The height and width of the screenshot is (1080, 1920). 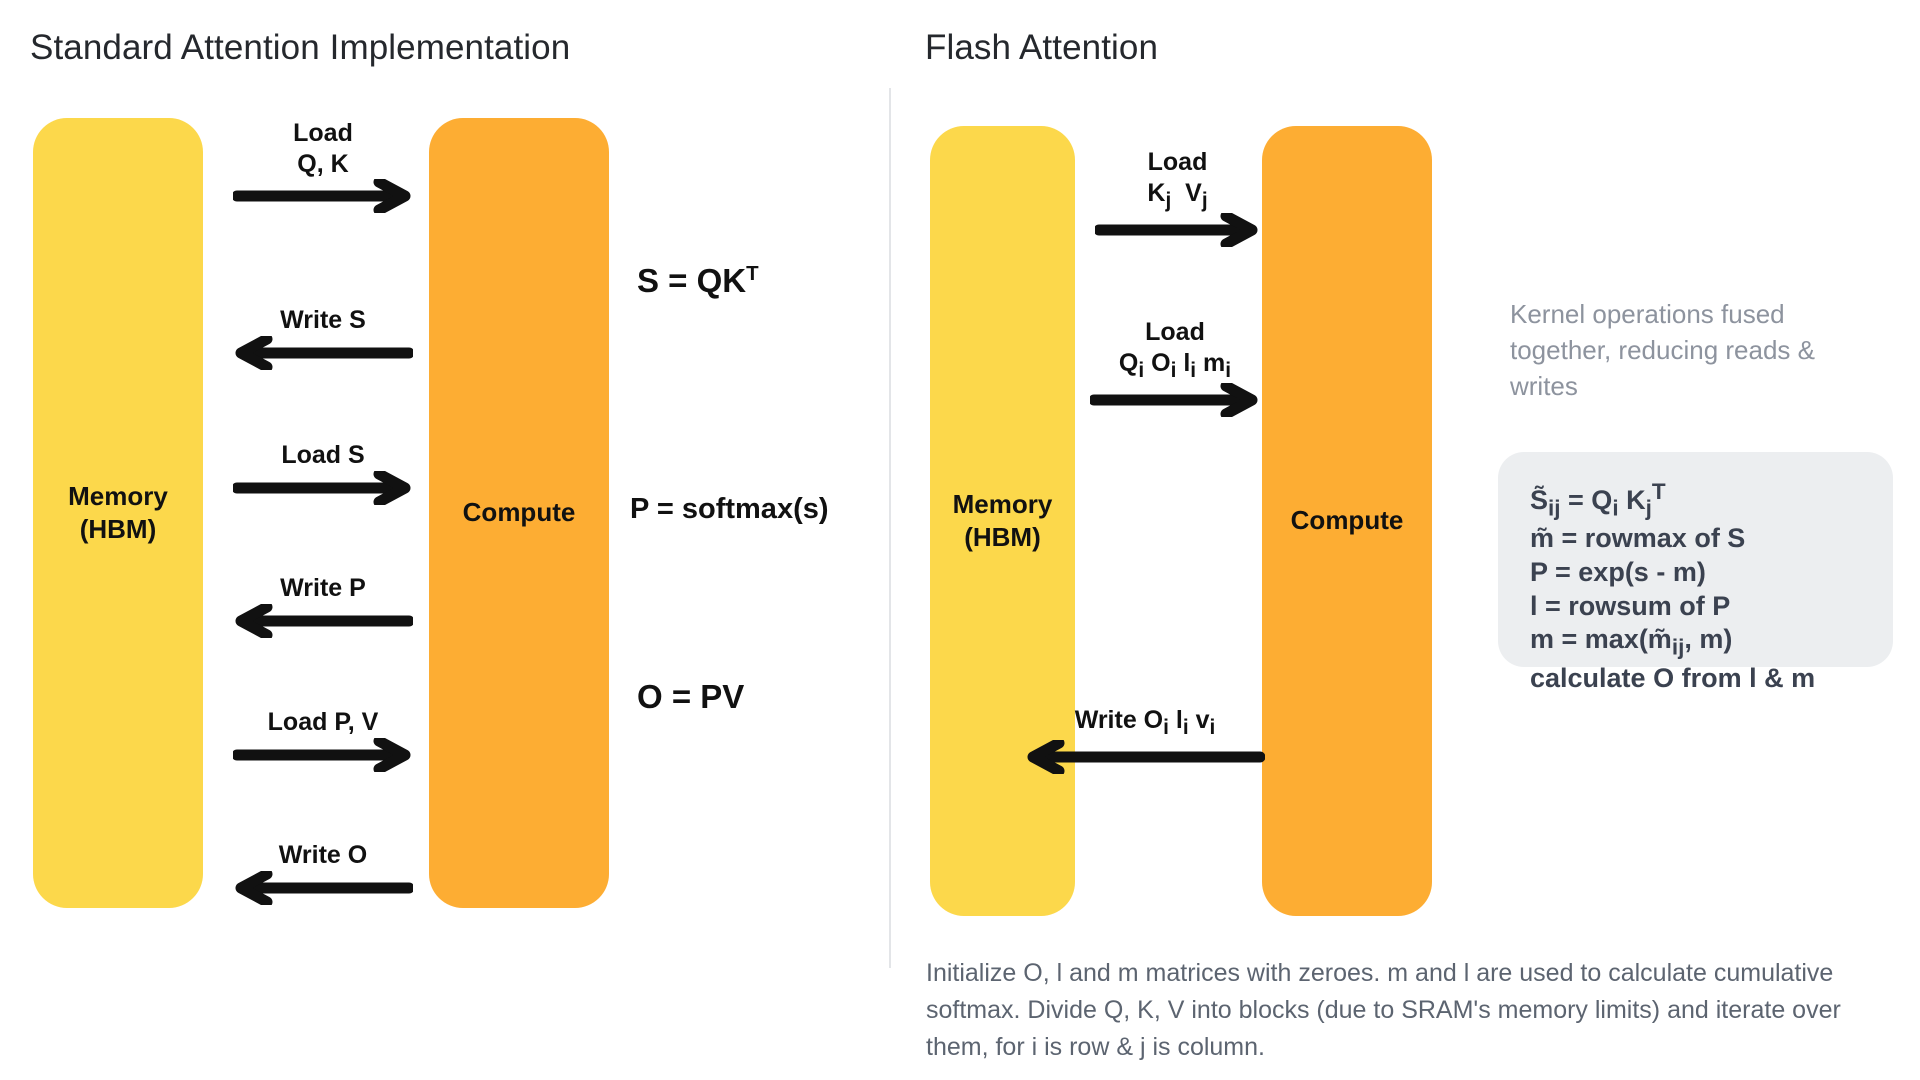 What do you see at coordinates (1002, 537) in the screenshot?
I see `memory-label-line2-right: (HBM)` at bounding box center [1002, 537].